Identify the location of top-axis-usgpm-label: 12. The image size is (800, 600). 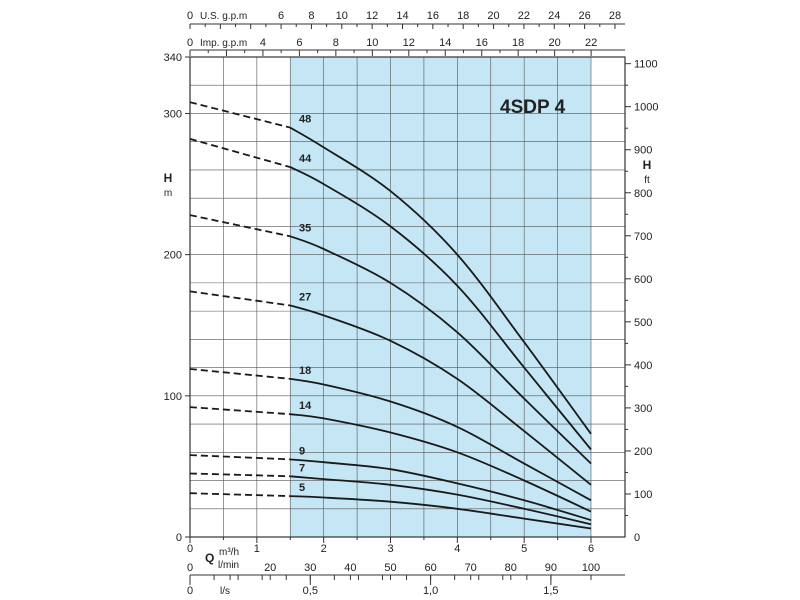
(372, 16).